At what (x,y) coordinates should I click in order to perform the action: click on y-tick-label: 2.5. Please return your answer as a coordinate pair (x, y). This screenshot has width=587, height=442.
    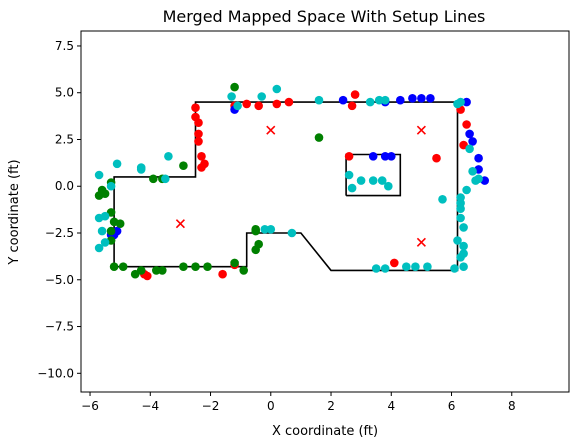
    Looking at the image, I should click on (64, 139).